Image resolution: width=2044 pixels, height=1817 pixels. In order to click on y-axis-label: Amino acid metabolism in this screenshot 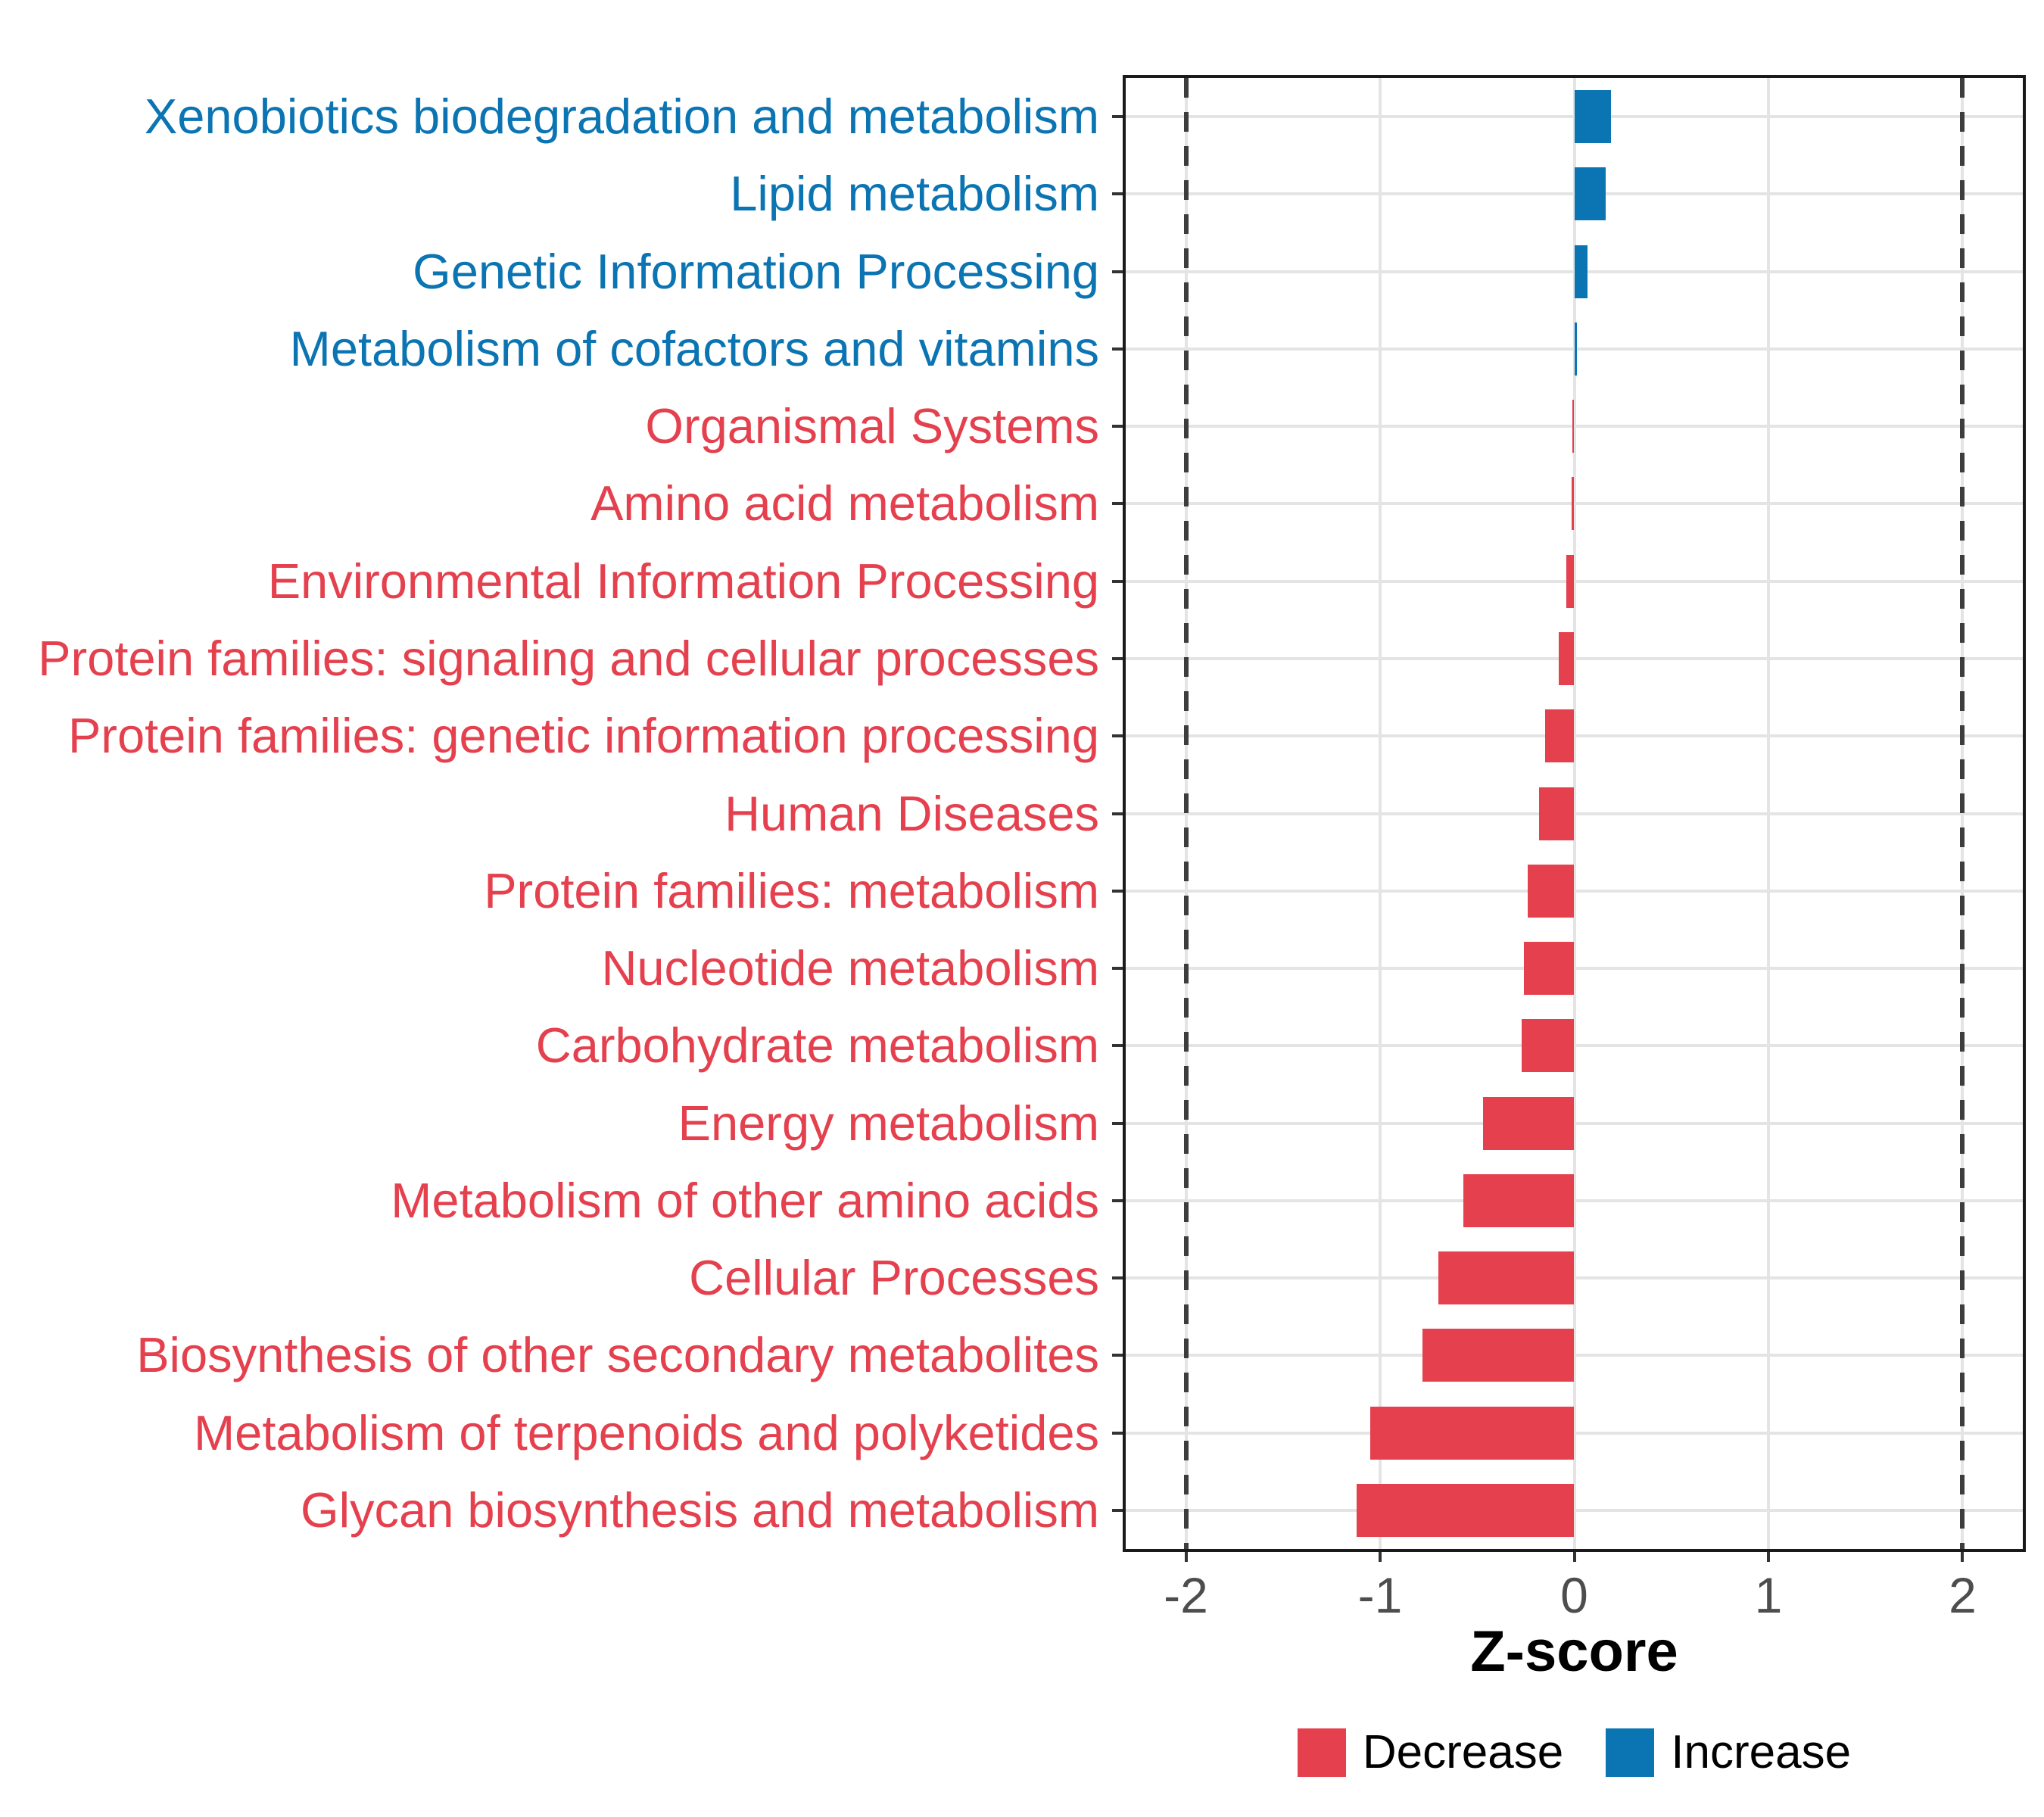, I will do `click(844, 503)`.